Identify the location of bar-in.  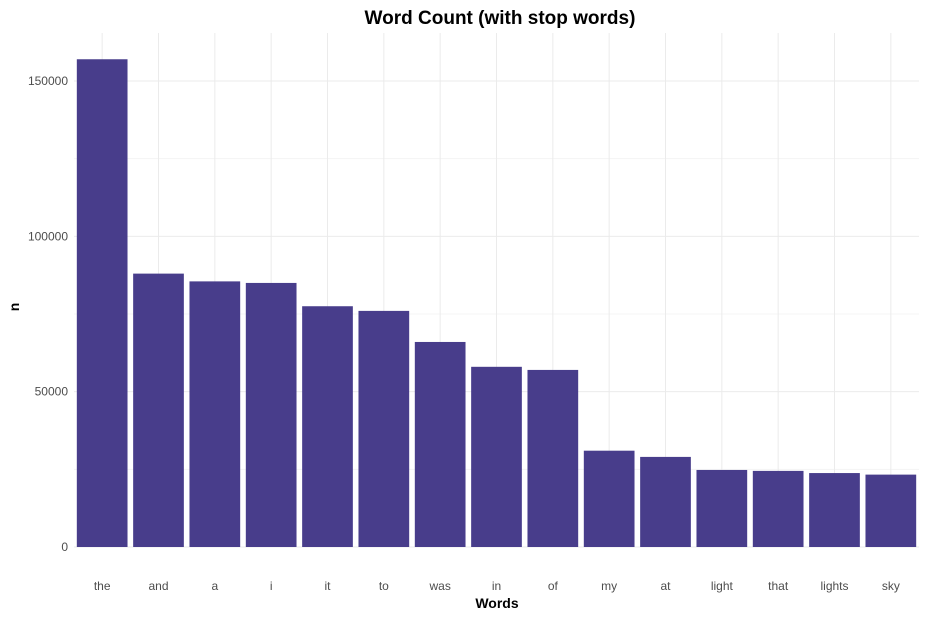
(496, 456).